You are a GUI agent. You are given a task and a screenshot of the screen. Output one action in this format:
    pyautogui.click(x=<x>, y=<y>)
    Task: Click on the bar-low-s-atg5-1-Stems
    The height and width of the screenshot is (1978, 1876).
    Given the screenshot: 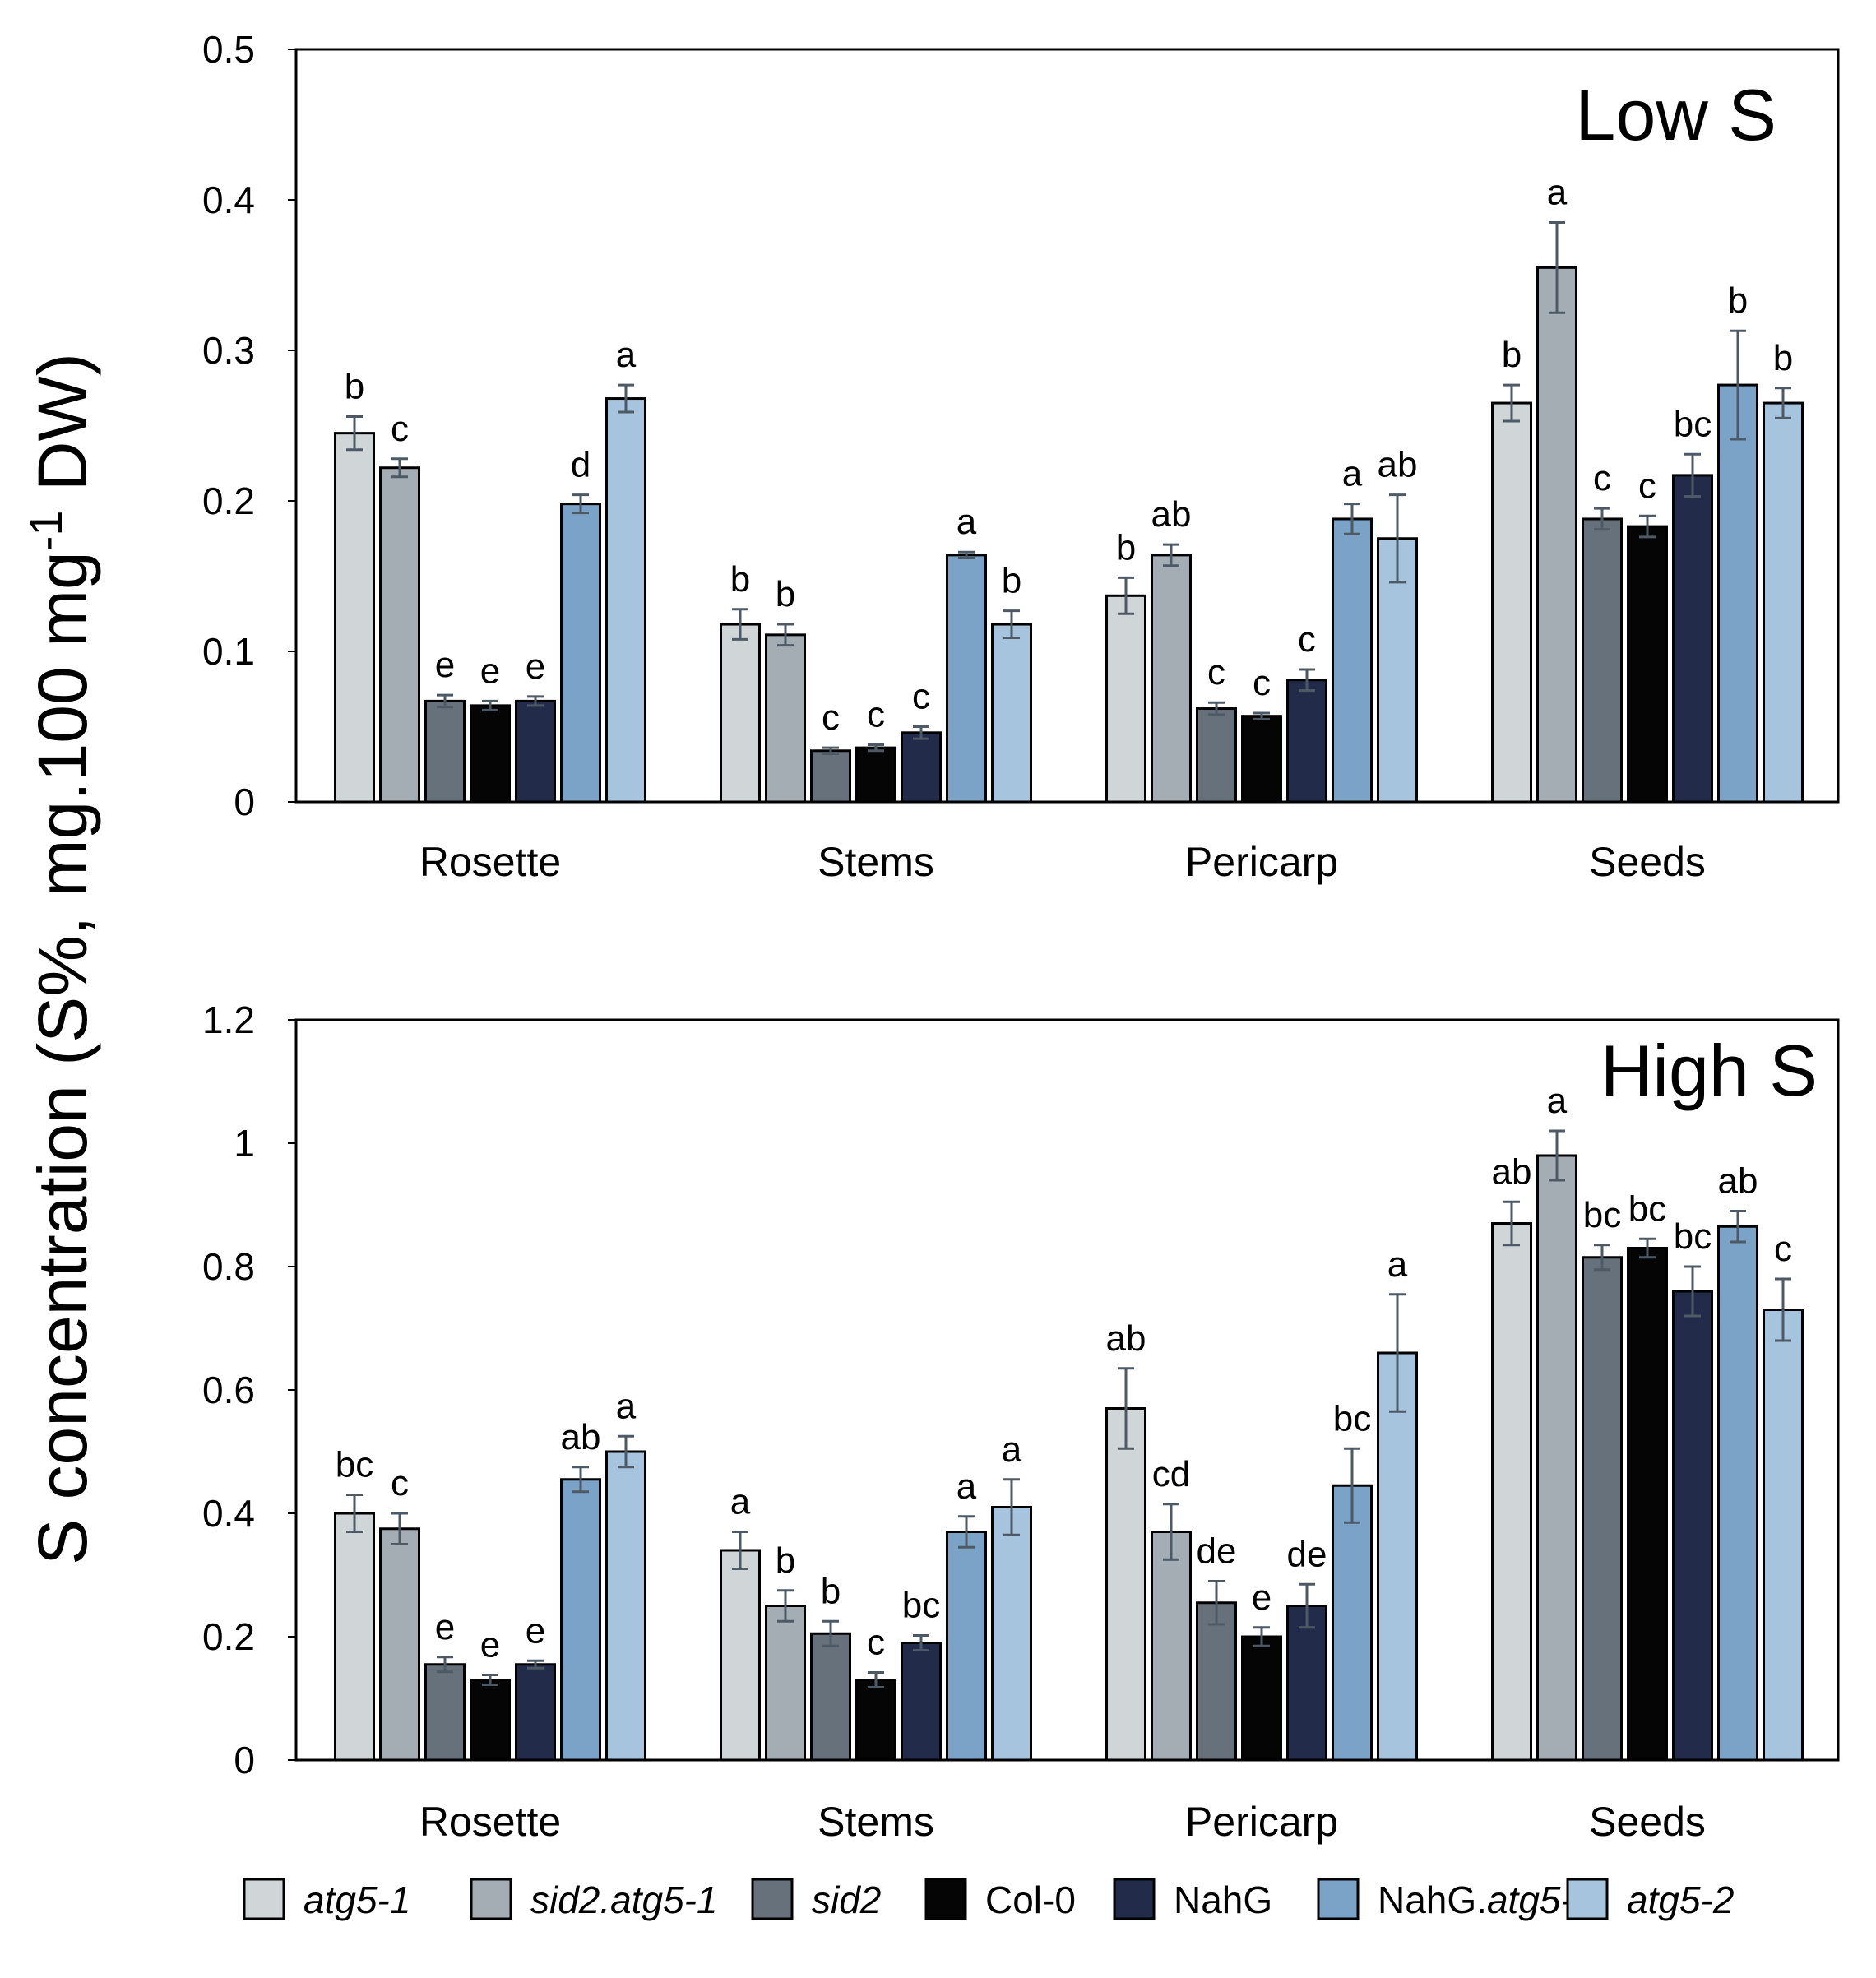 What is the action you would take?
    pyautogui.click(x=740, y=713)
    